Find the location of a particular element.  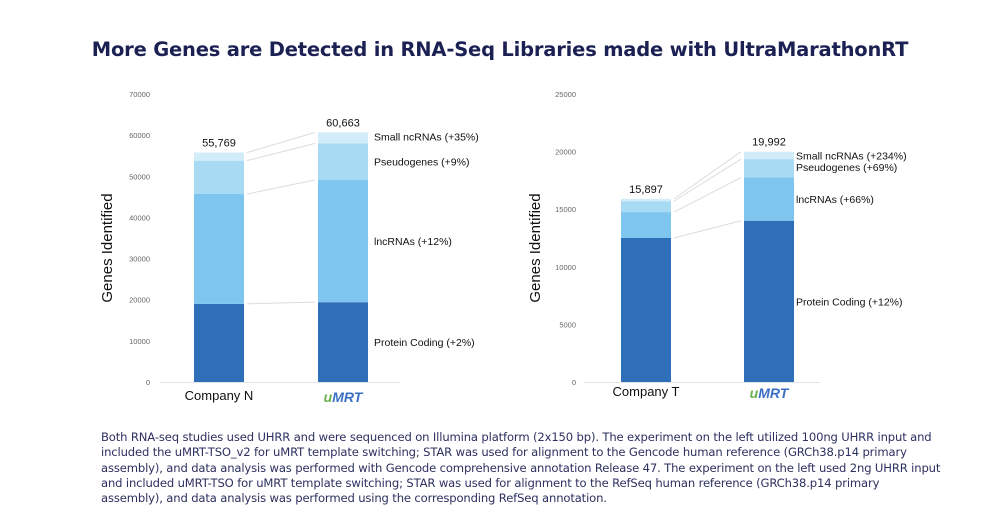

y-tick-label: 50000 is located at coordinates (139, 176).